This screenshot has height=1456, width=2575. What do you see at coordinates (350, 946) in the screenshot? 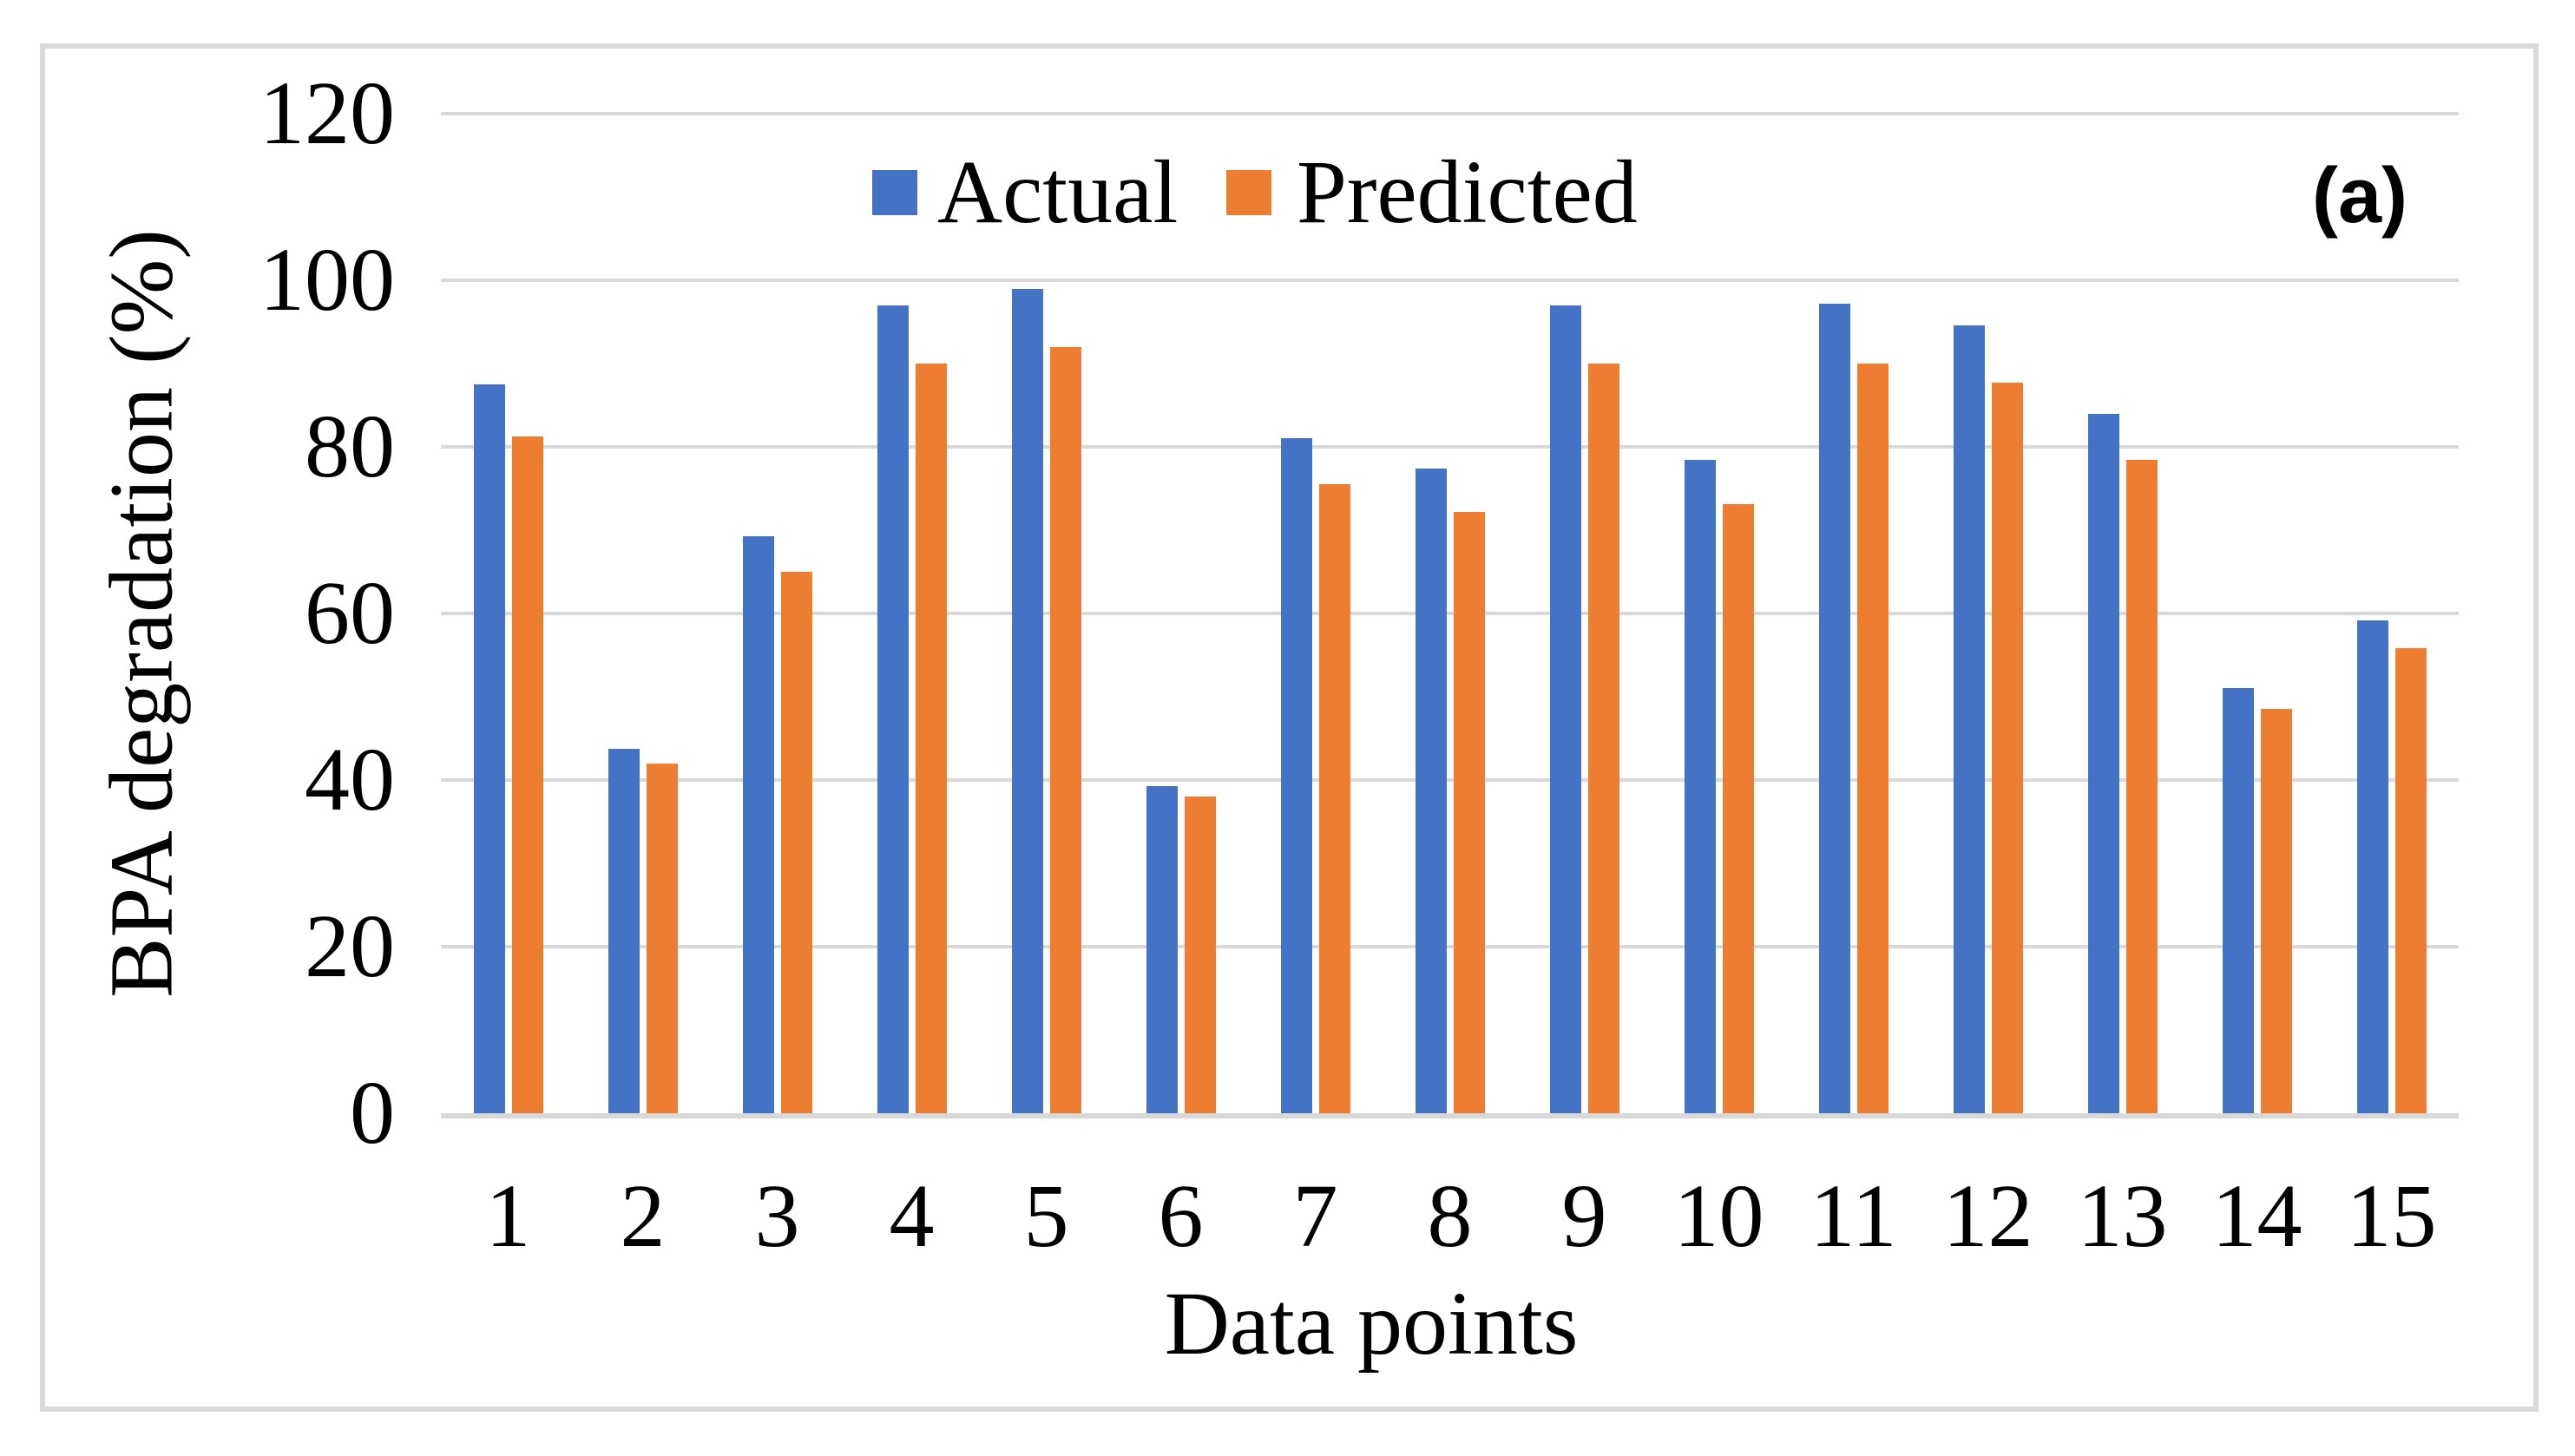
I see `y-tick-label-20: 20` at bounding box center [350, 946].